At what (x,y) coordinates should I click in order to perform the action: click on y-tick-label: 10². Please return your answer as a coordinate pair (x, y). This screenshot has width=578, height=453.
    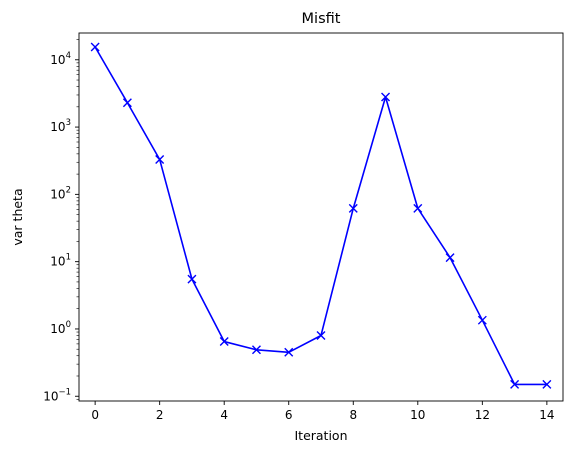
    Looking at the image, I should click on (60, 193).